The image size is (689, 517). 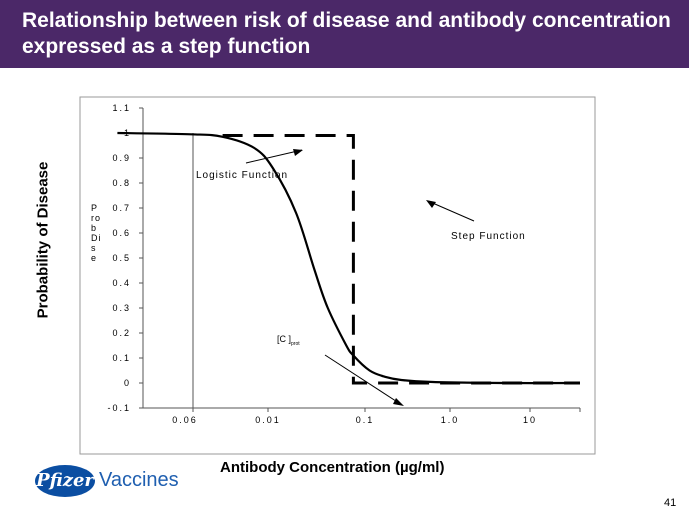 I want to click on y-tick-group: 1.110.90.80.70.60.50.40.30.20.10-0.1, so click(x=125, y=258).